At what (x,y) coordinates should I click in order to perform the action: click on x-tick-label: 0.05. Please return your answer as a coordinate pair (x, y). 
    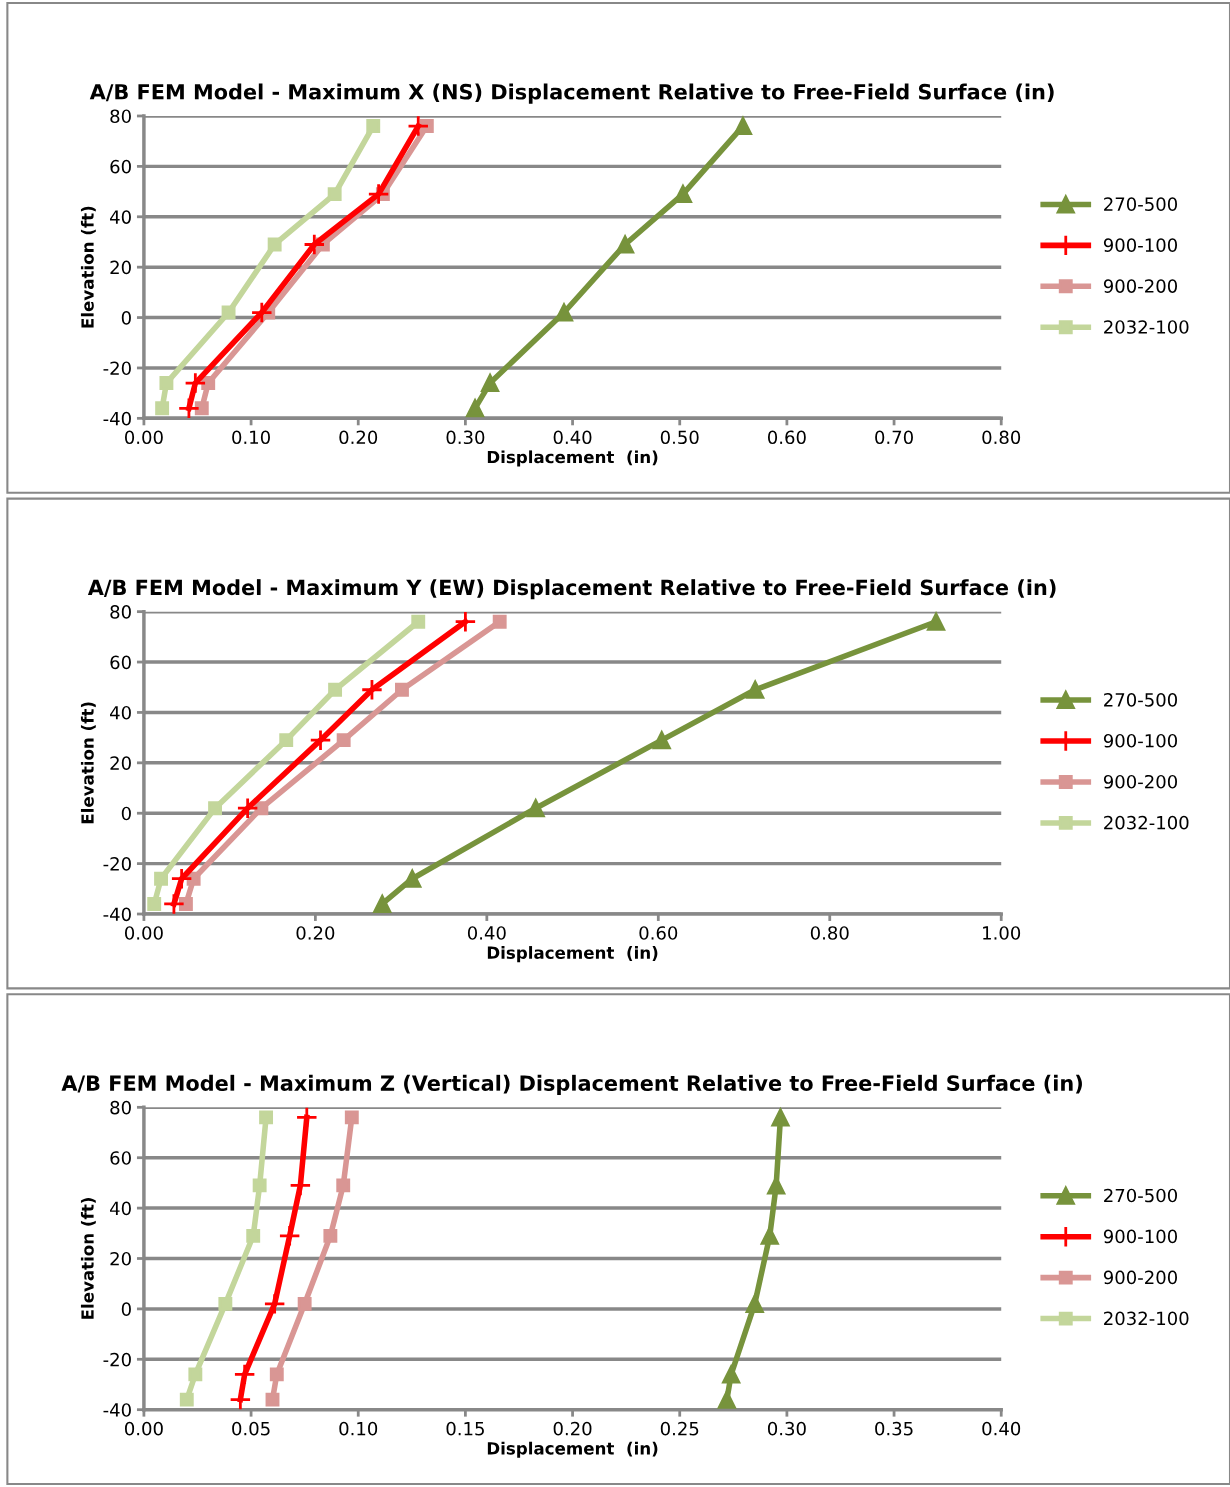
    Looking at the image, I should click on (251, 1428).